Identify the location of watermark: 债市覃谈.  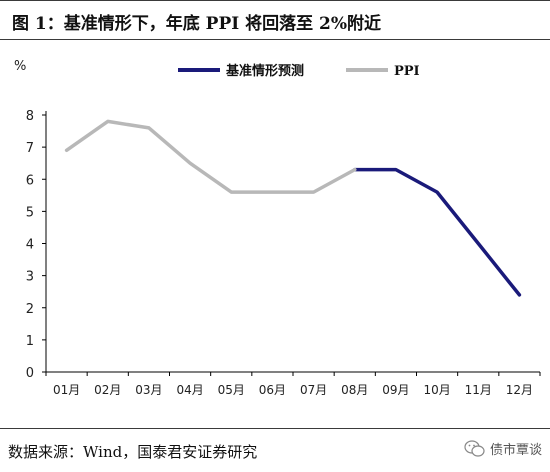
(502, 448).